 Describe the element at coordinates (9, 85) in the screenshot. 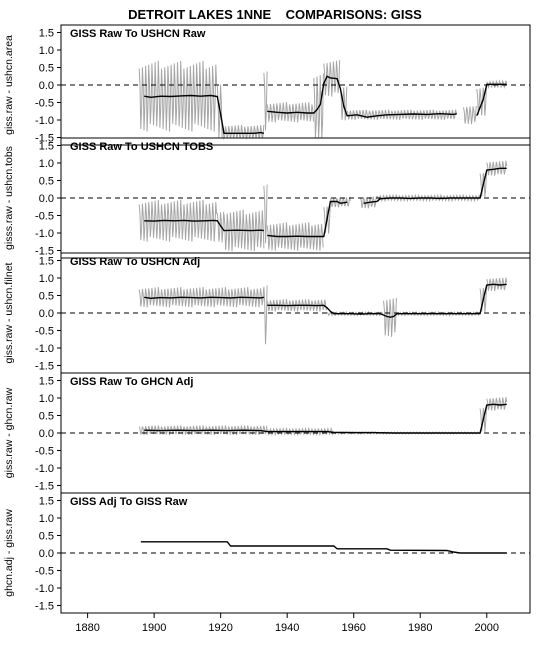

I see `y-axis-label: giss.raw - ushcn.area` at that location.